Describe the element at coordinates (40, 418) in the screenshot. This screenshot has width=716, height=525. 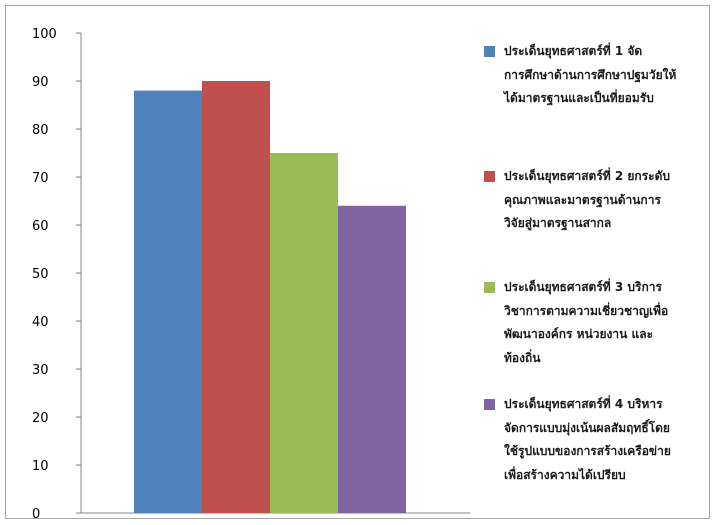
I see `y-tick-label: 20` at that location.